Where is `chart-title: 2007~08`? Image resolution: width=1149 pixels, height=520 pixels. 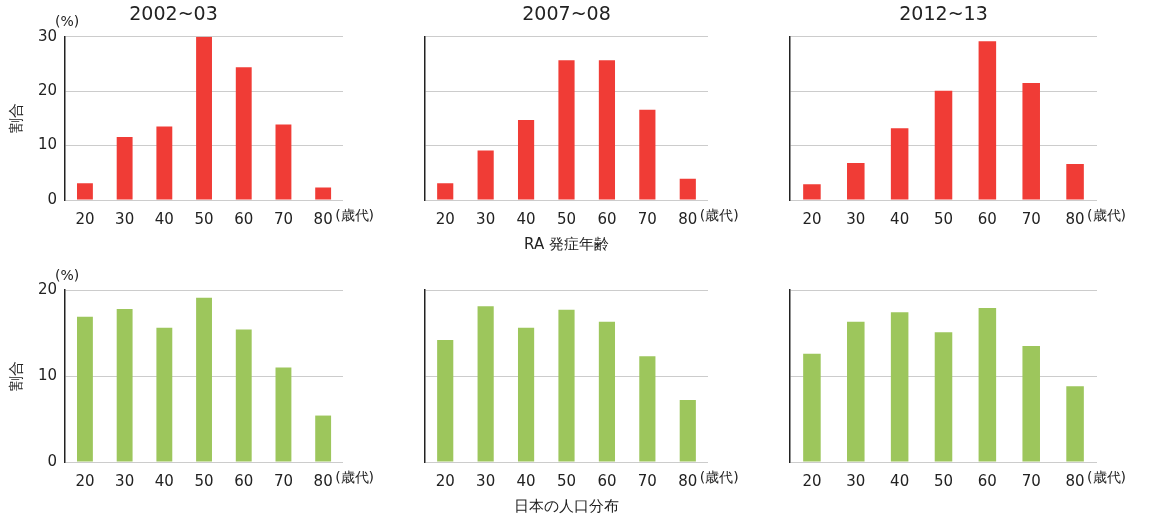 chart-title: 2007~08 is located at coordinates (566, 13).